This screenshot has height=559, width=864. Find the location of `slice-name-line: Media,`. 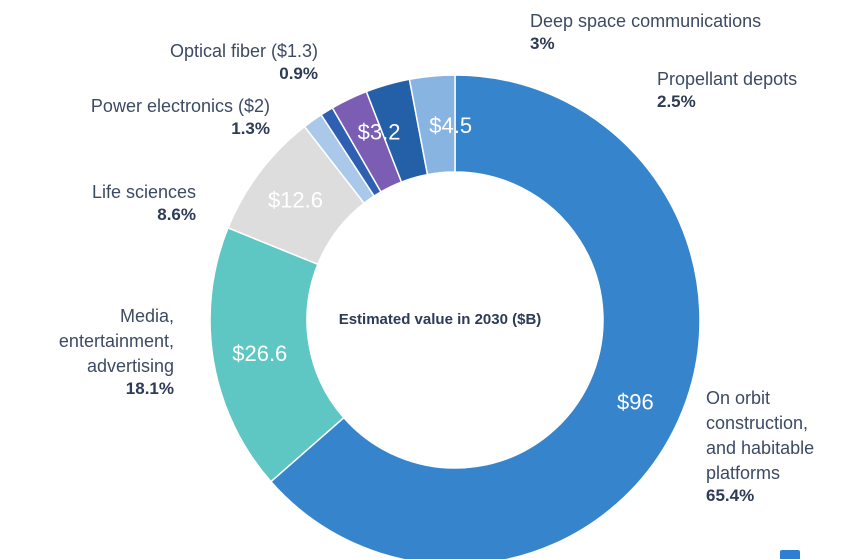

slice-name-line: Media, is located at coordinates (147, 316).